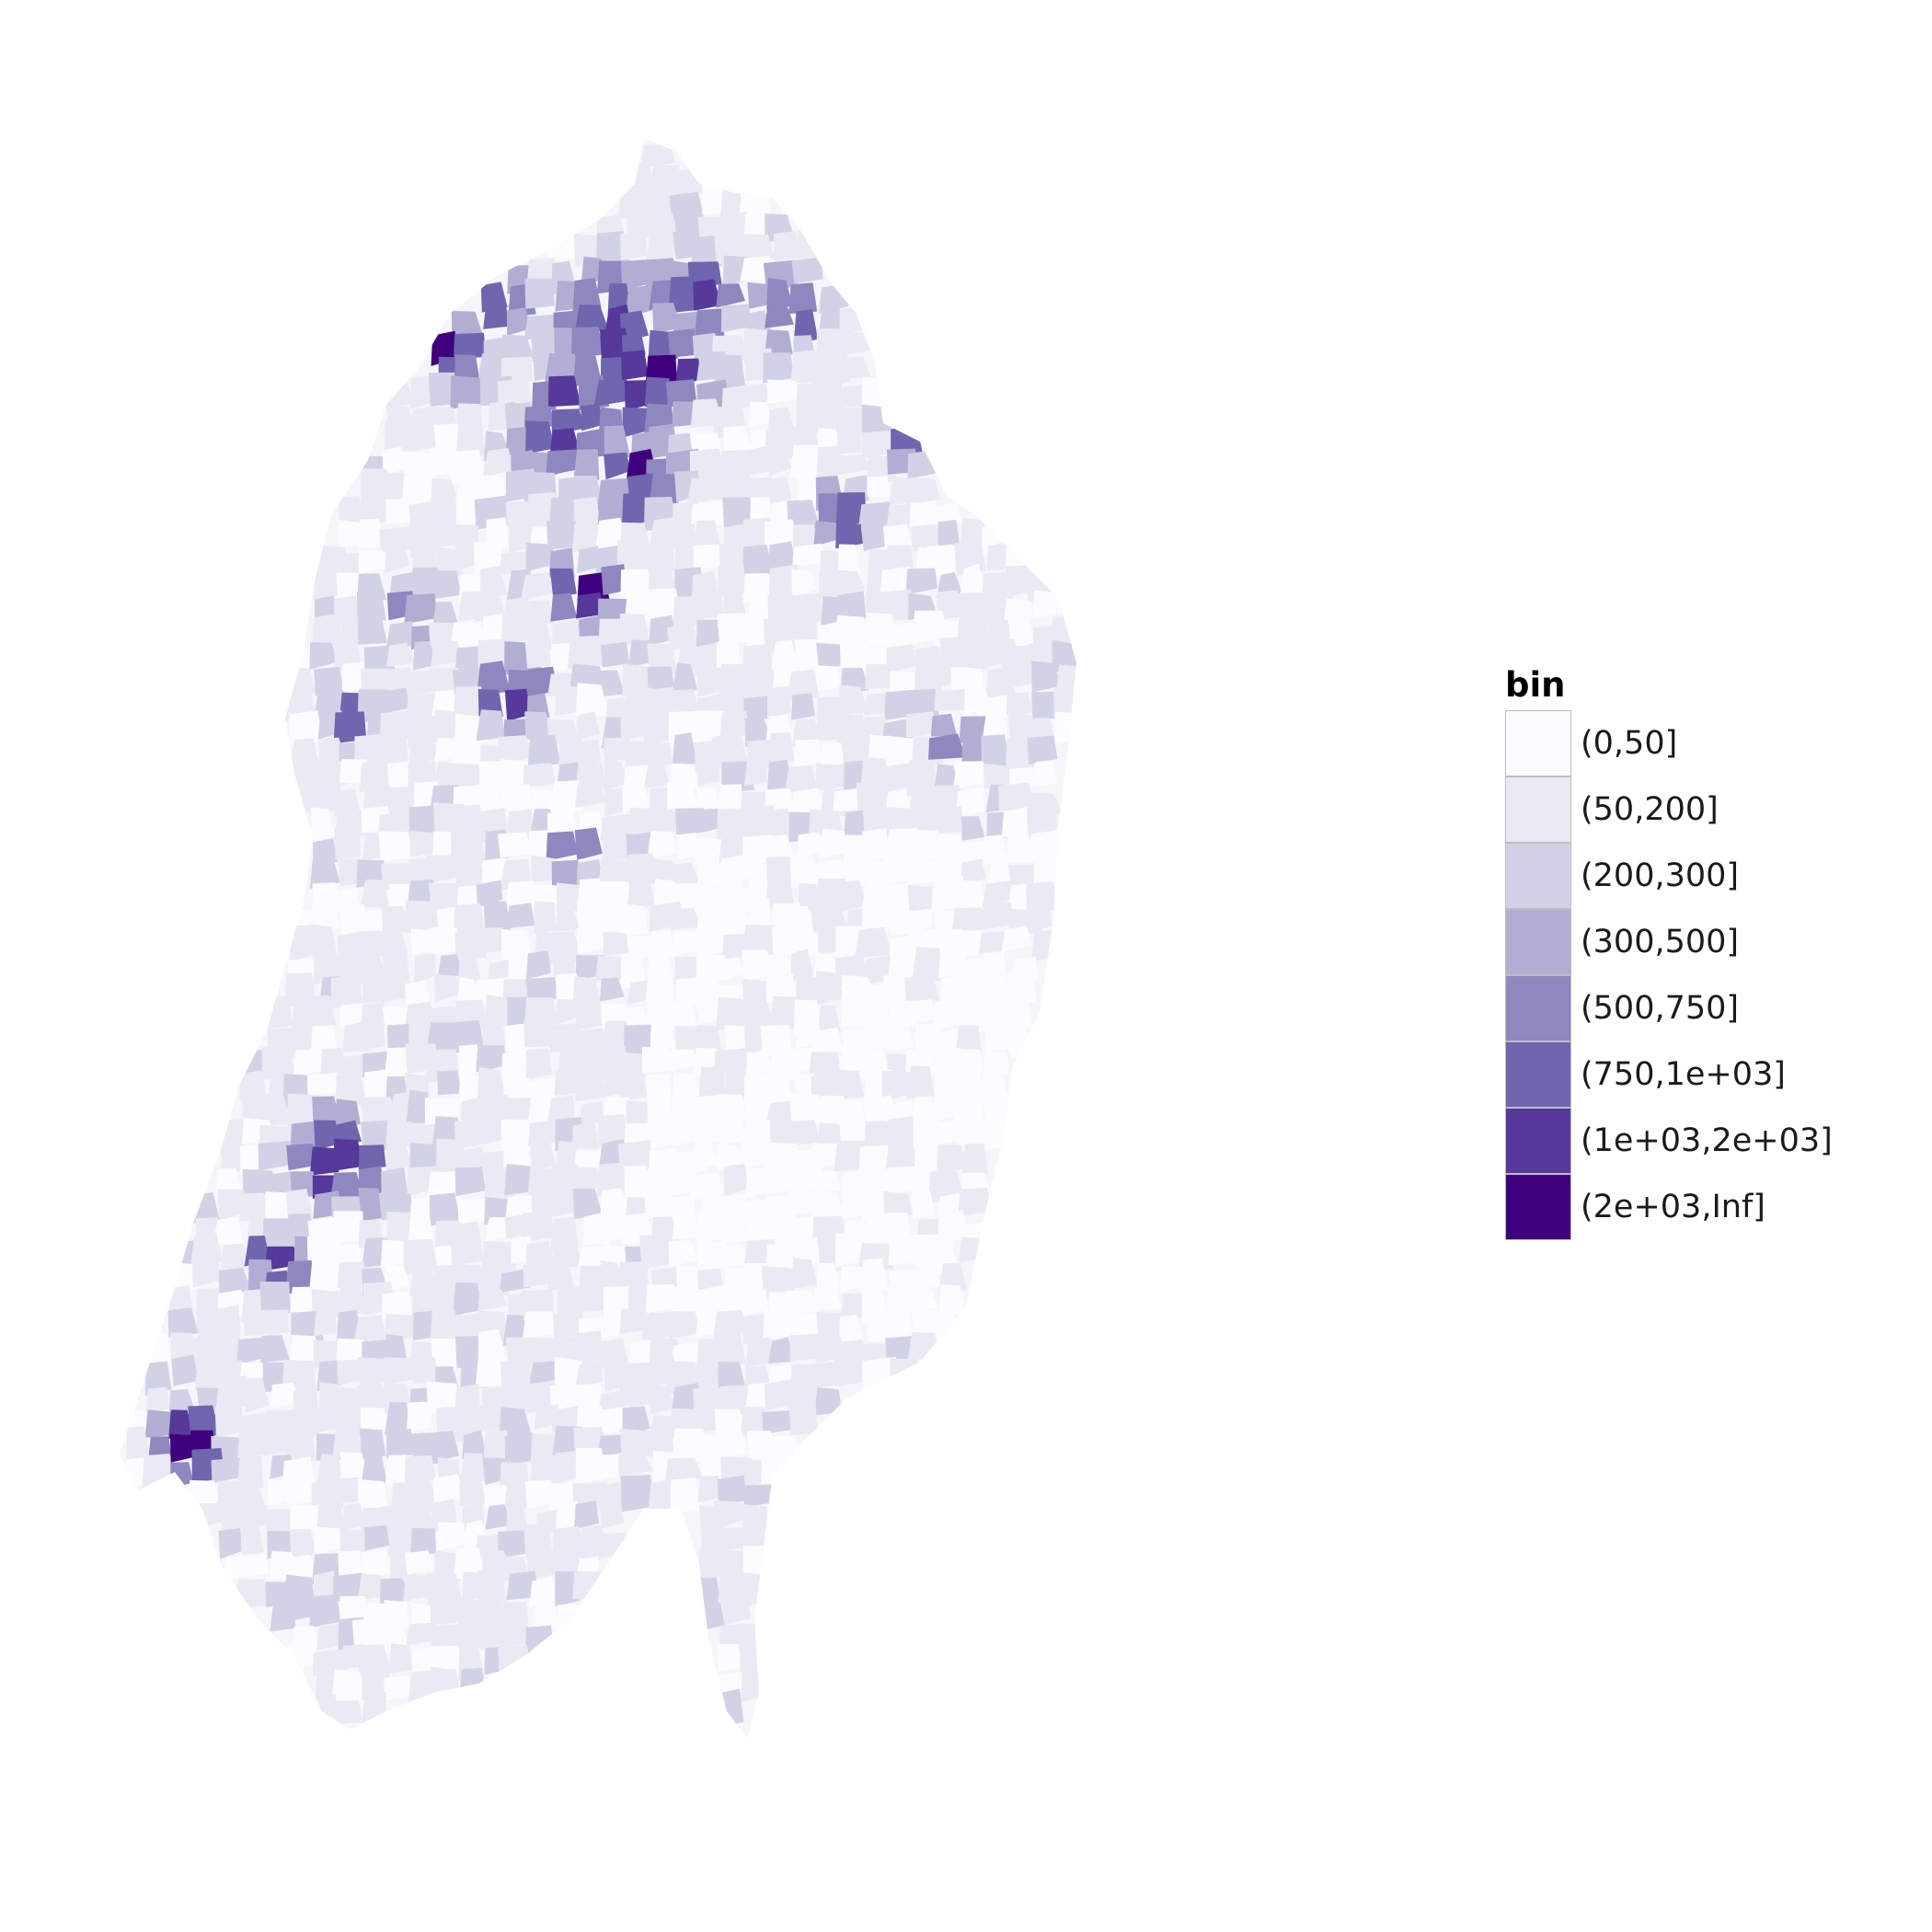  I want to click on legend-entry: (750,1e+03], so click(1698, 1074).